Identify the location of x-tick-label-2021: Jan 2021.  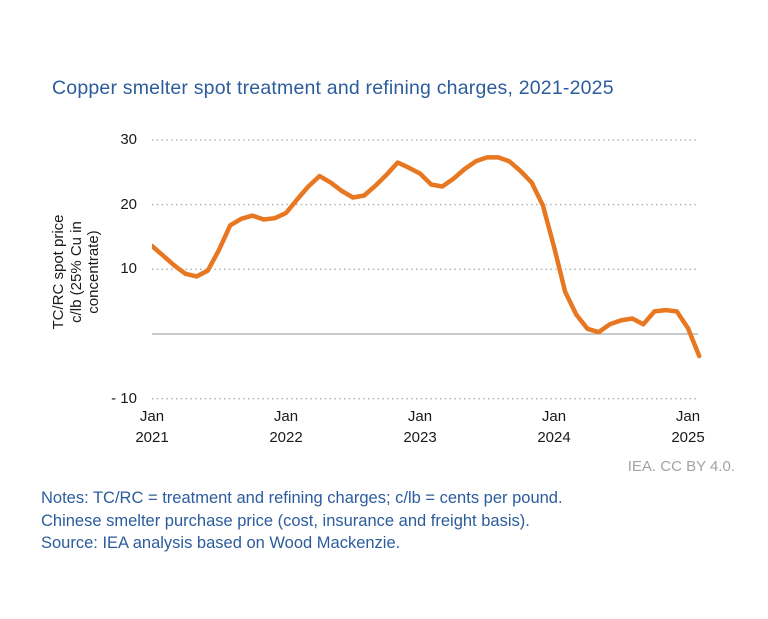
(152, 427).